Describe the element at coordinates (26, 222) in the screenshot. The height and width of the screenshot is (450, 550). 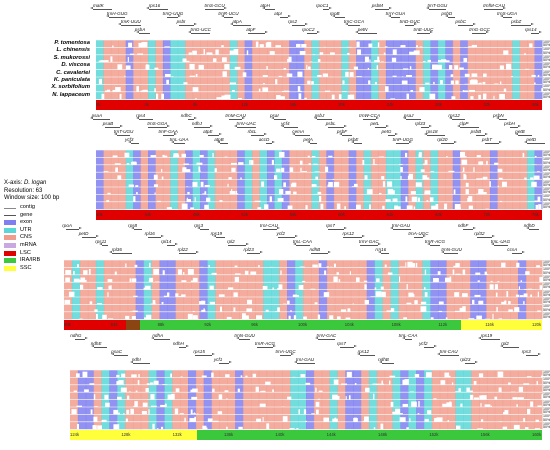
I see `legend-label: exon` at that location.